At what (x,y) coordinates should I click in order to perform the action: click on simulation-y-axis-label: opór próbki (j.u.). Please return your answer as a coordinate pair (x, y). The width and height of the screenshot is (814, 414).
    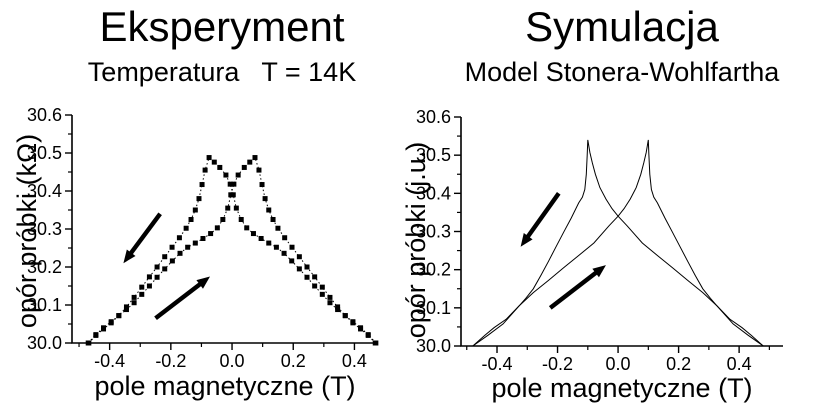
    Looking at the image, I should click on (416, 240).